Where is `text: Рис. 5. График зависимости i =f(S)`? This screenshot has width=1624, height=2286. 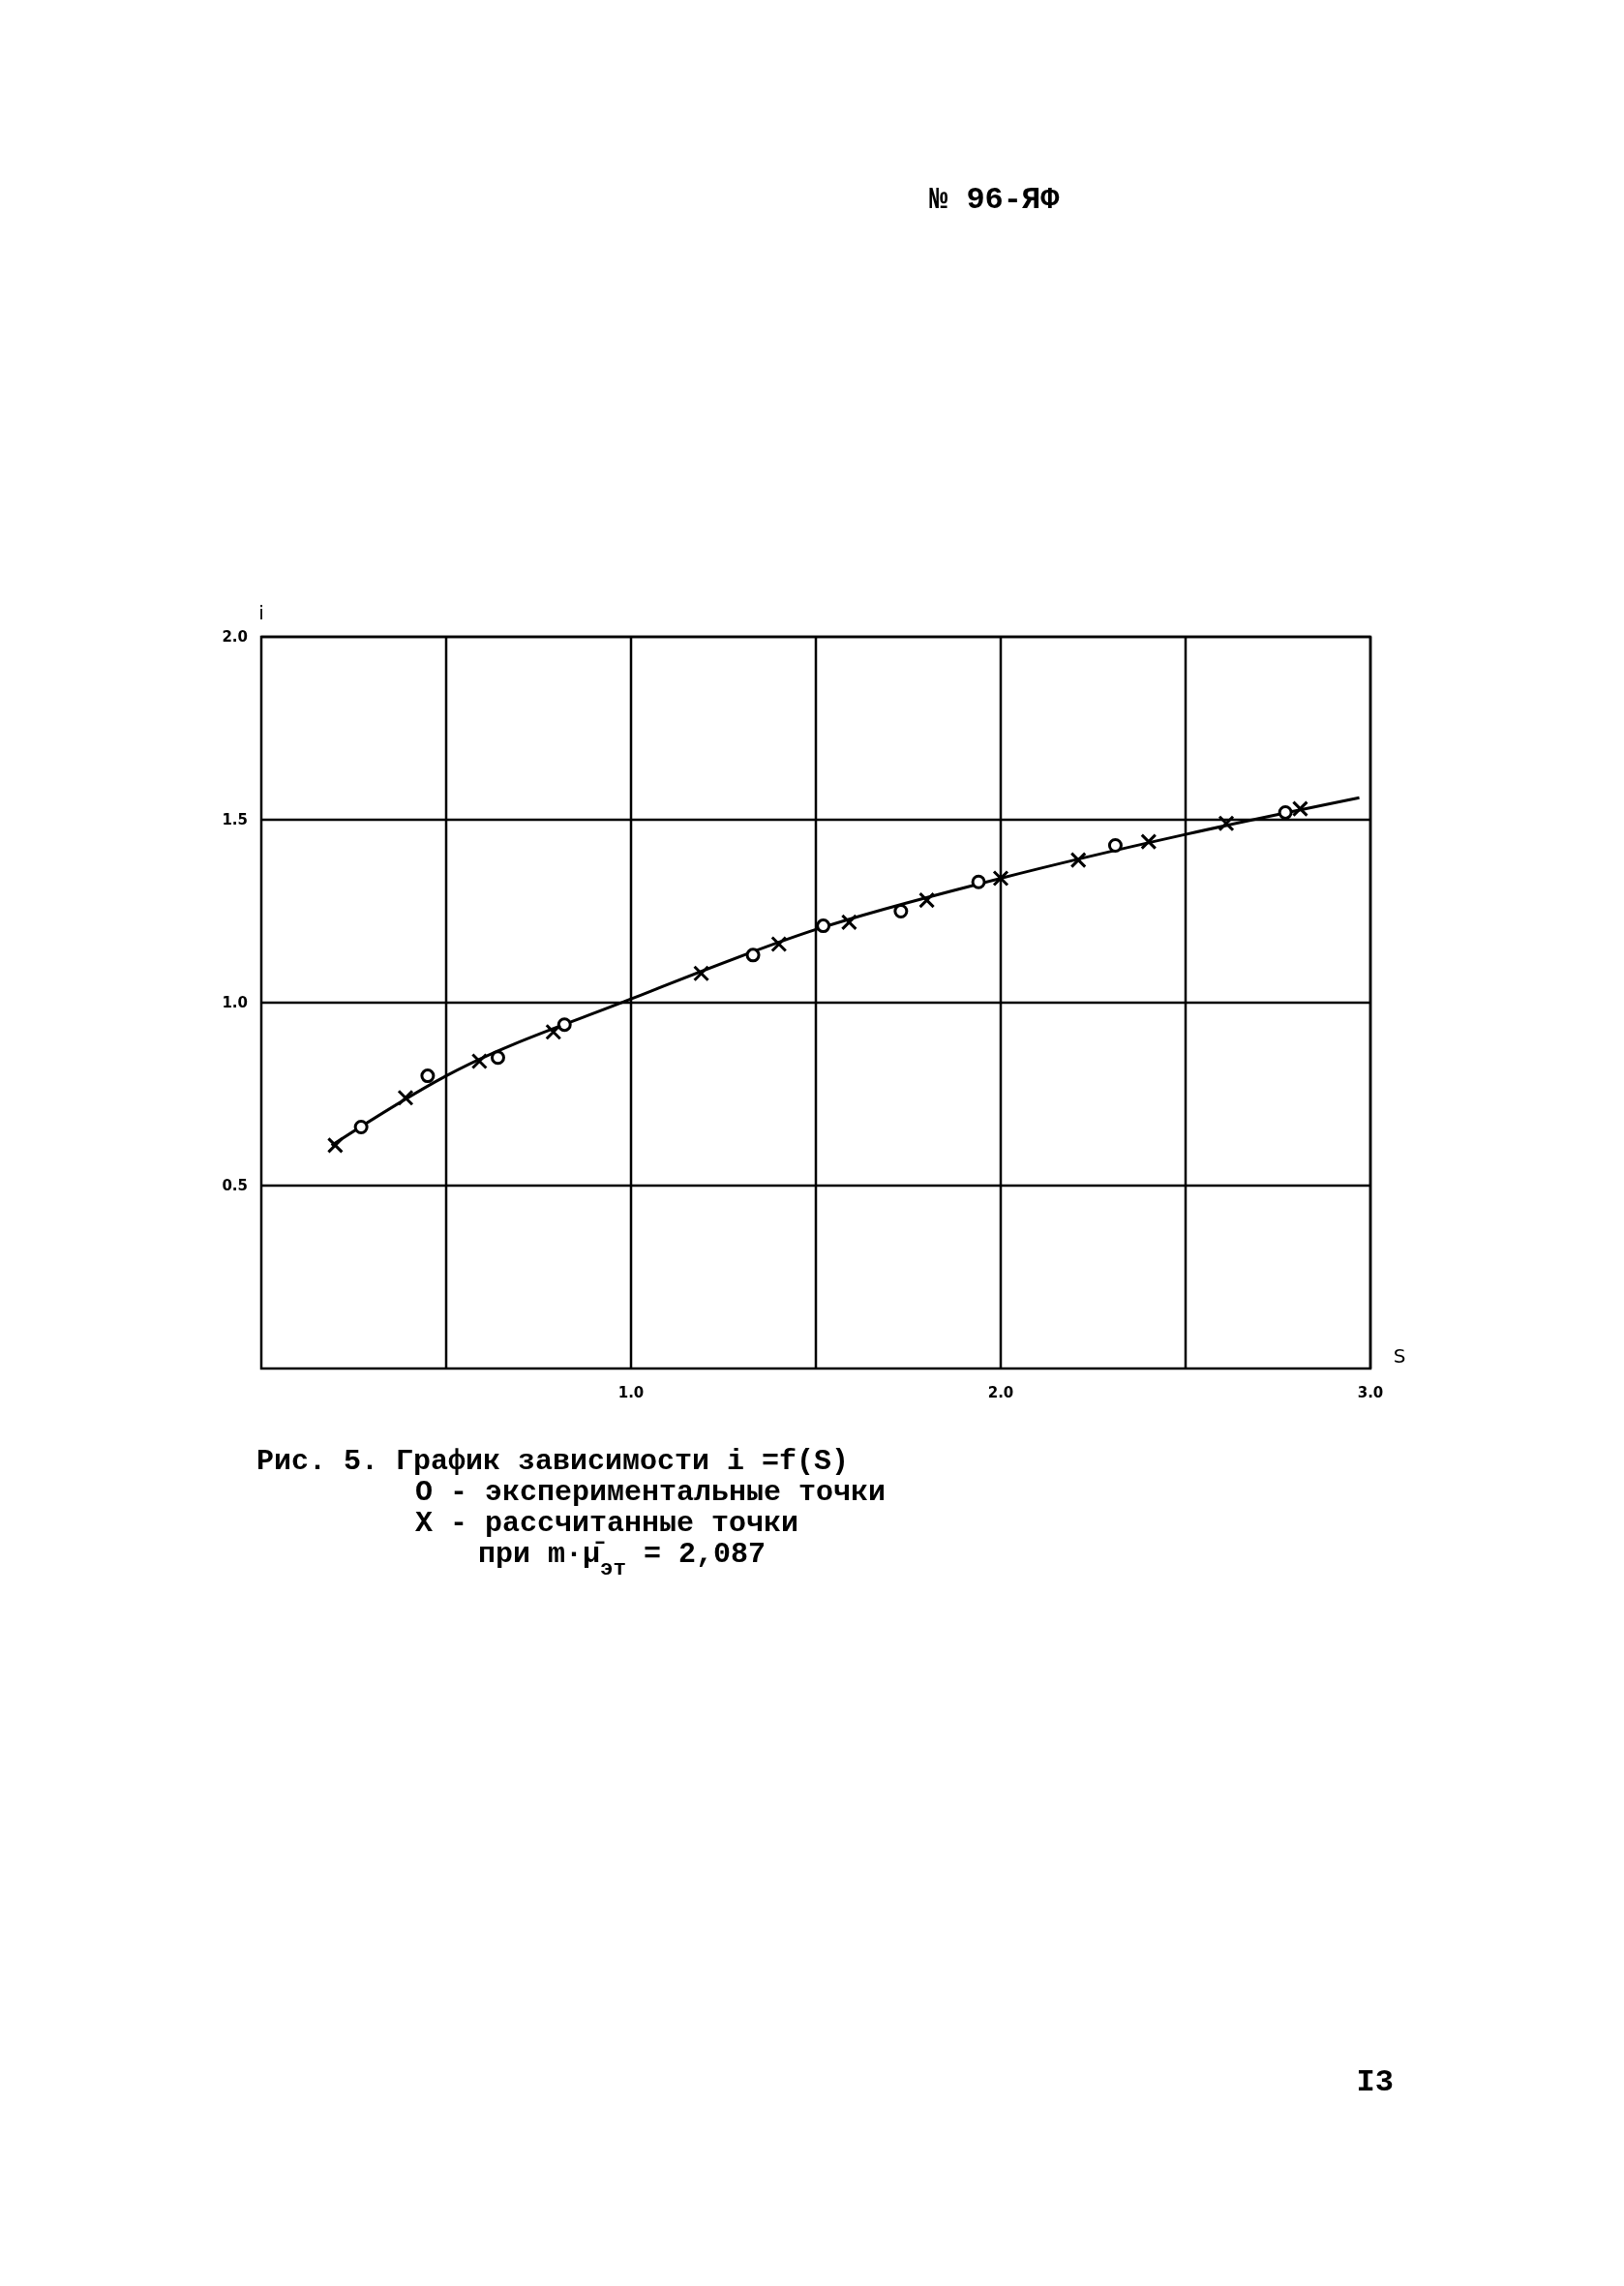 text: Рис. 5. График зависимости i =f(S) is located at coordinates (553, 1462).